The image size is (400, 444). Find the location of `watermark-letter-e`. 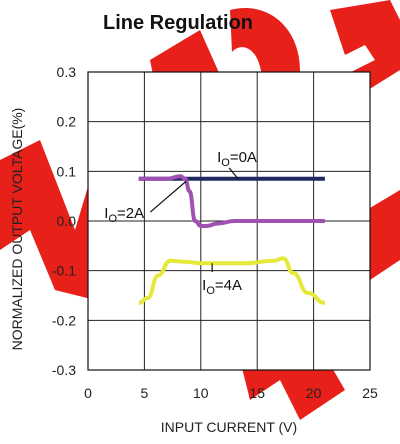

watermark-letter-e is located at coordinates (365, 47).